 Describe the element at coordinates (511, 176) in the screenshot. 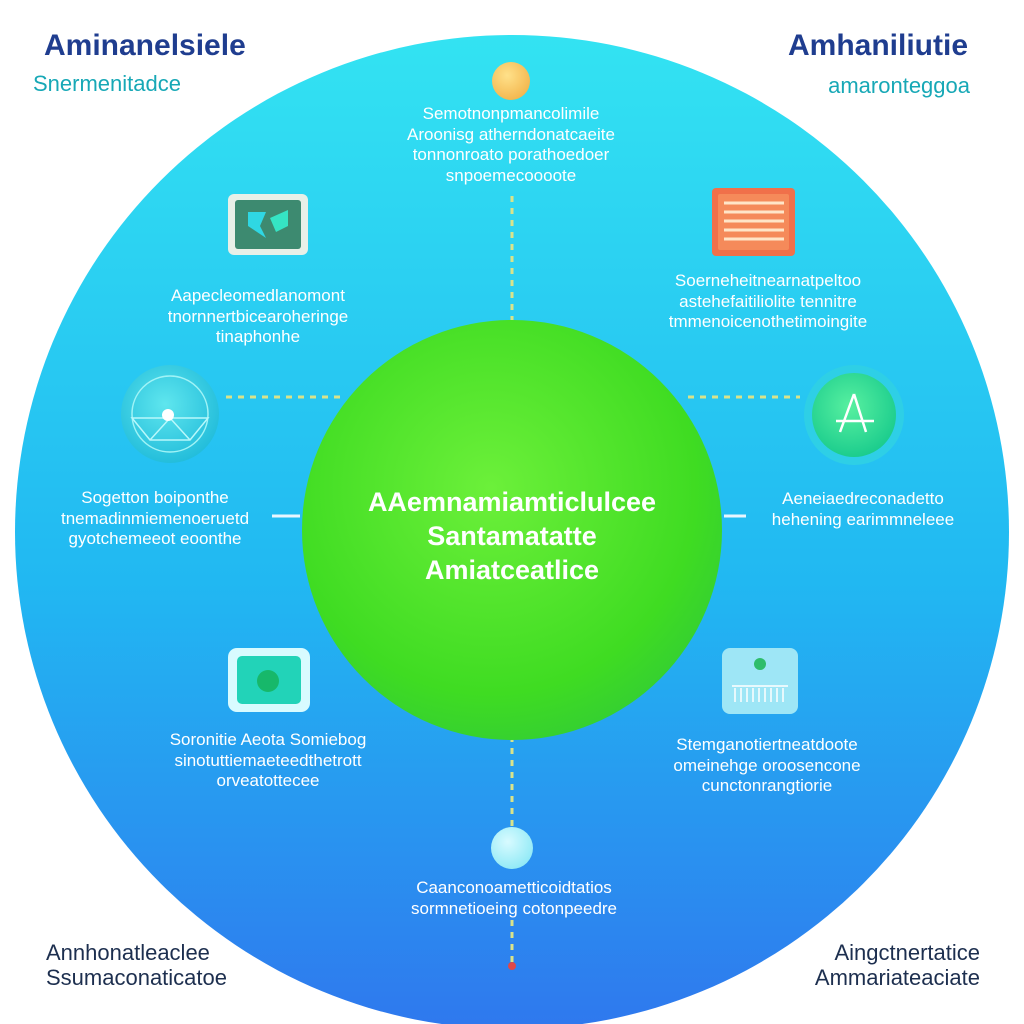

I see `node-top-line-4: snpoemecoooote` at that location.